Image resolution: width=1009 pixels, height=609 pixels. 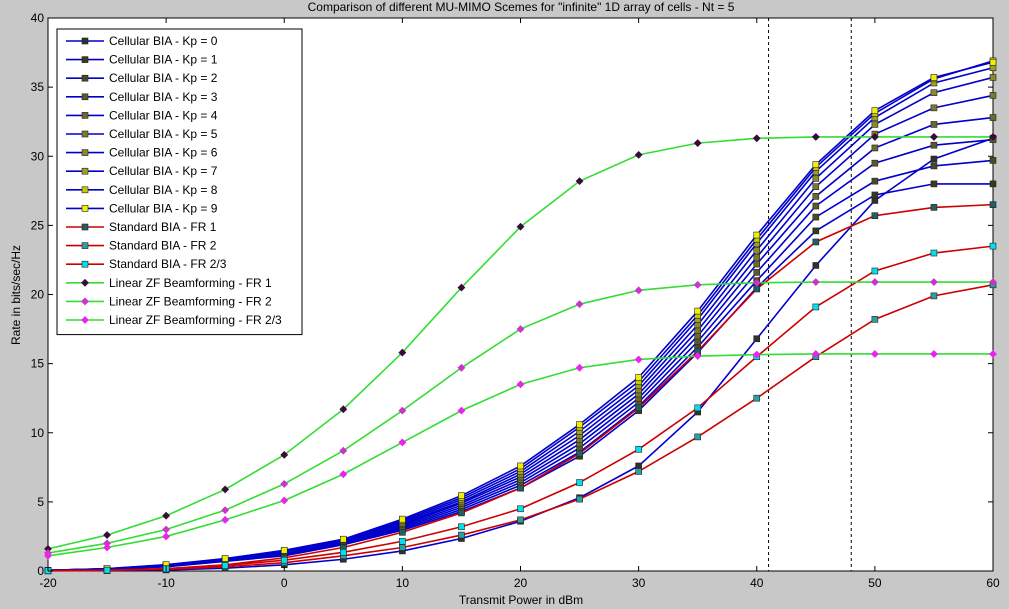 What do you see at coordinates (993, 583) in the screenshot?
I see `x-tick-label: 60` at bounding box center [993, 583].